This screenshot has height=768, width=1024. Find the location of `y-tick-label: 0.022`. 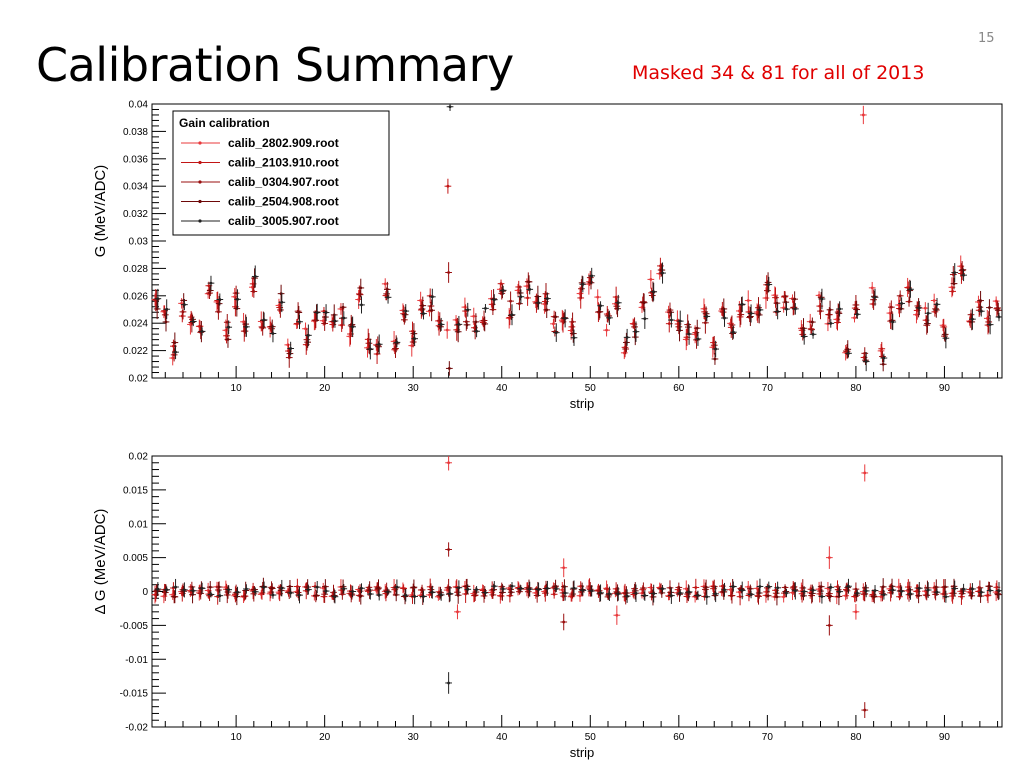

y-tick-label: 0.022 is located at coordinates (135, 351).